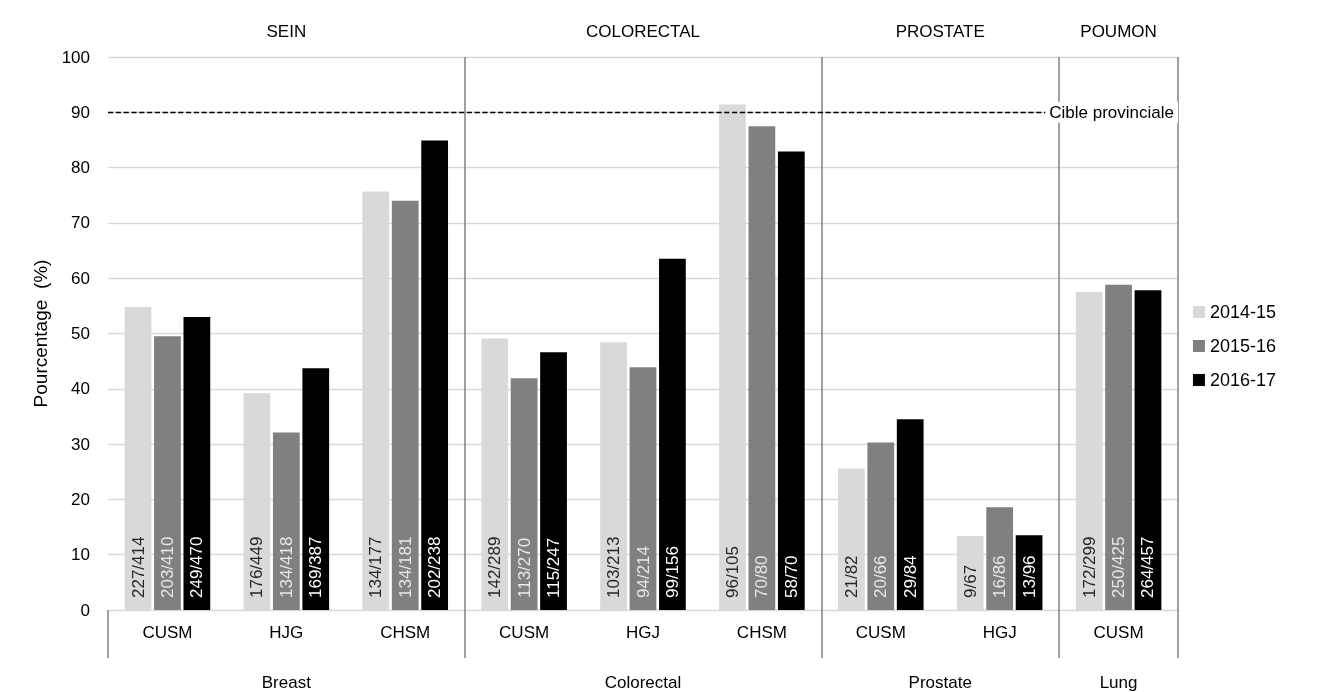 Image resolution: width=1319 pixels, height=692 pixels. I want to click on data-label: 134/177, so click(376, 567).